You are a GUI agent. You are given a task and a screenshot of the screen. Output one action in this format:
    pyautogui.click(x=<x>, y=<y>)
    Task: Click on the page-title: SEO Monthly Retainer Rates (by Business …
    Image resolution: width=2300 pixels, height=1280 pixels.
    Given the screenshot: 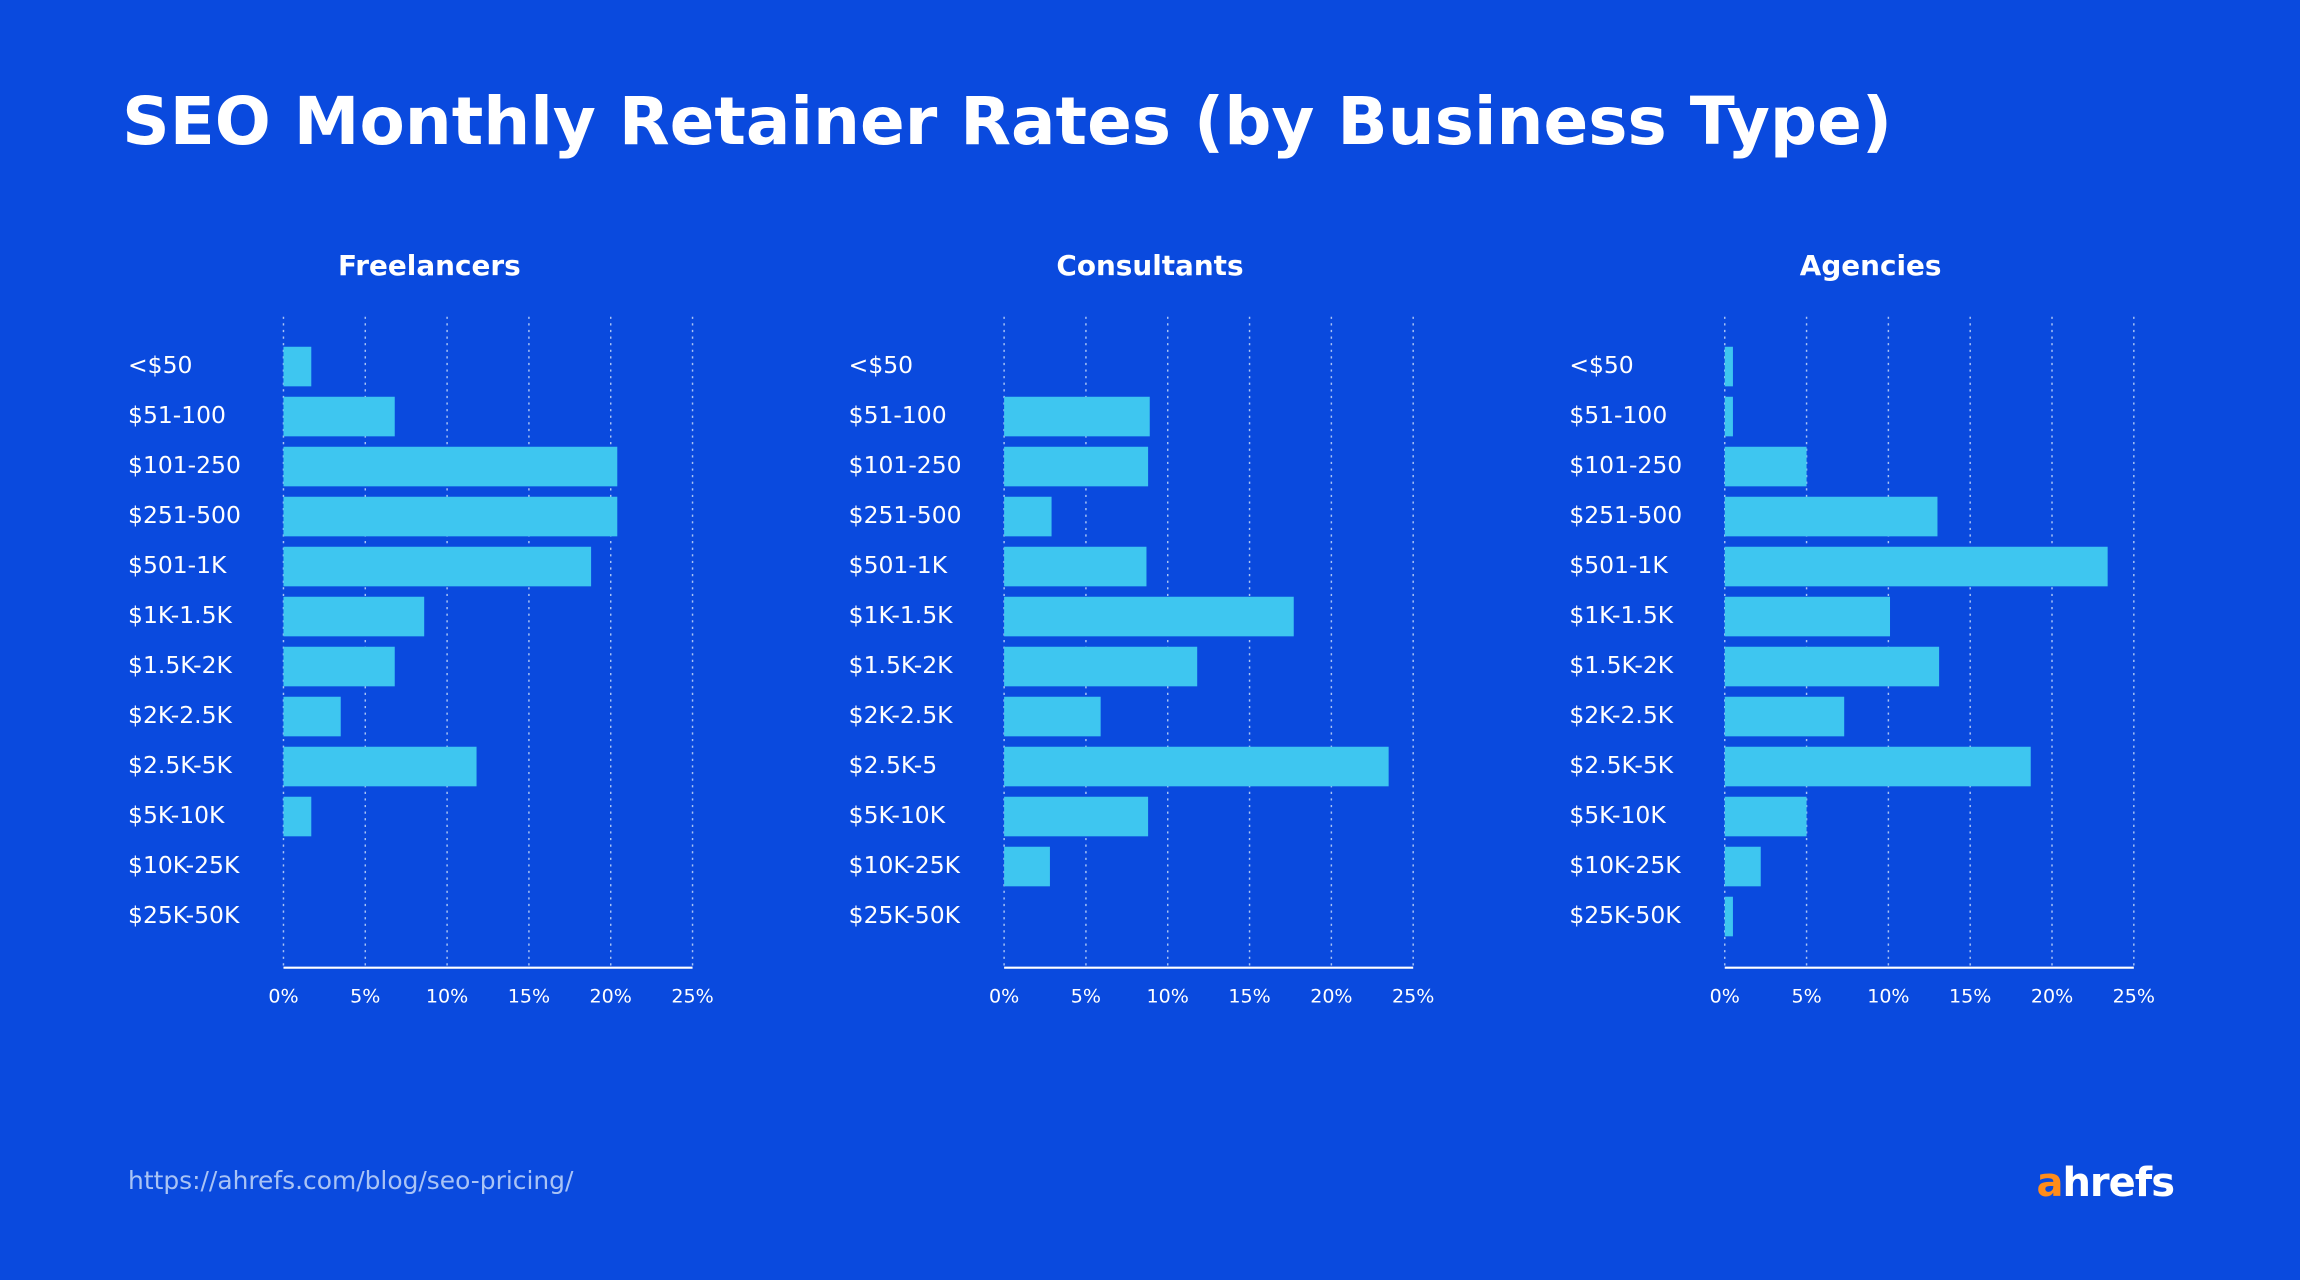 What is the action you would take?
    pyautogui.click(x=1007, y=121)
    